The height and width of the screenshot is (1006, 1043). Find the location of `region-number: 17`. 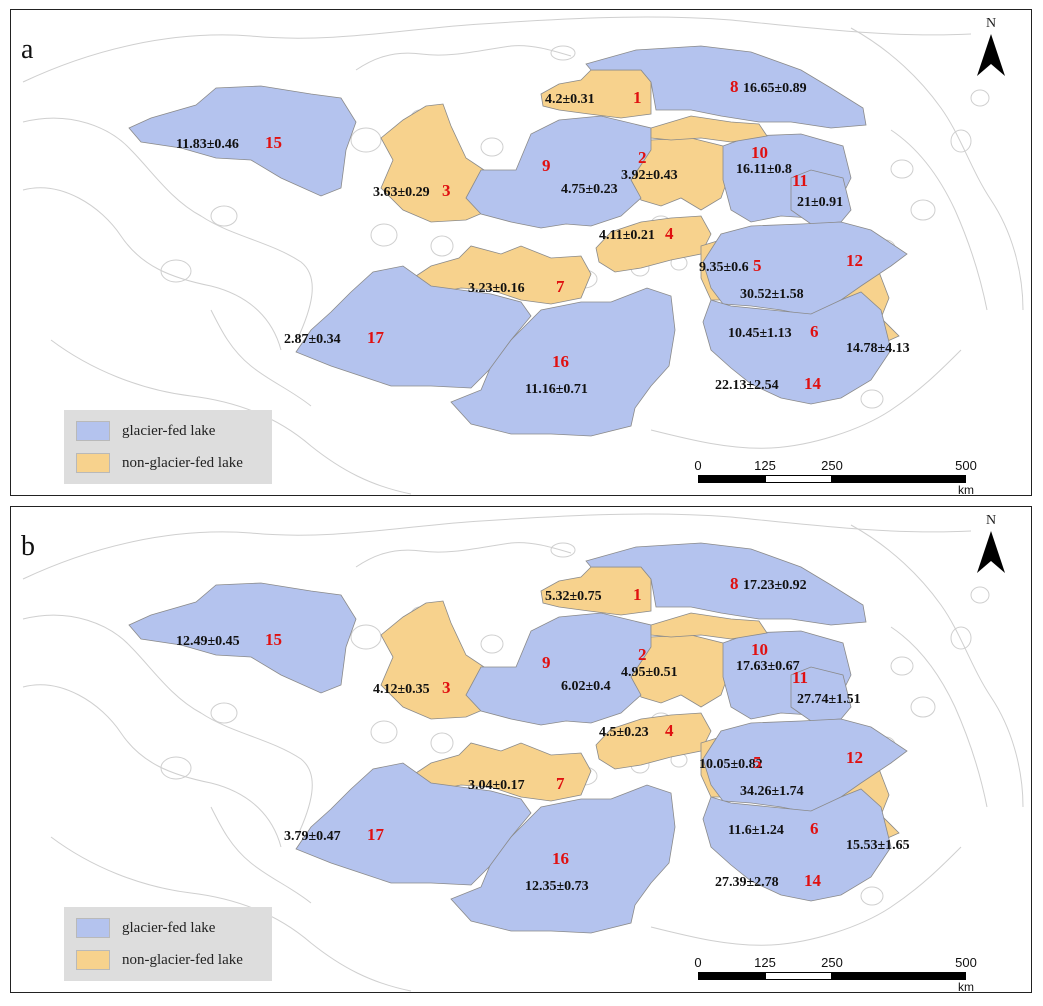

region-number: 17 is located at coordinates (376, 337).